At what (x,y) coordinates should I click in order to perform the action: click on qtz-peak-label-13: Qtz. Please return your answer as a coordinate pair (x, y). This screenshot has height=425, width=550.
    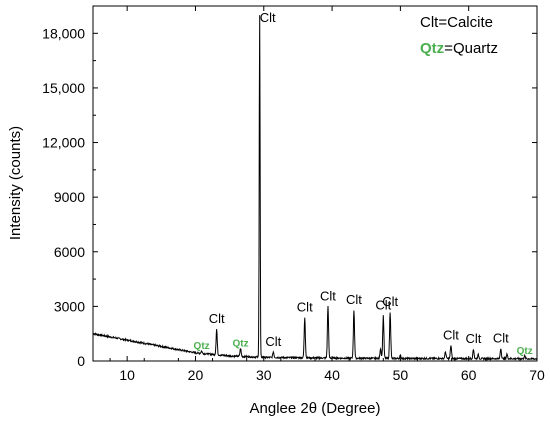
    Looking at the image, I should click on (525, 351).